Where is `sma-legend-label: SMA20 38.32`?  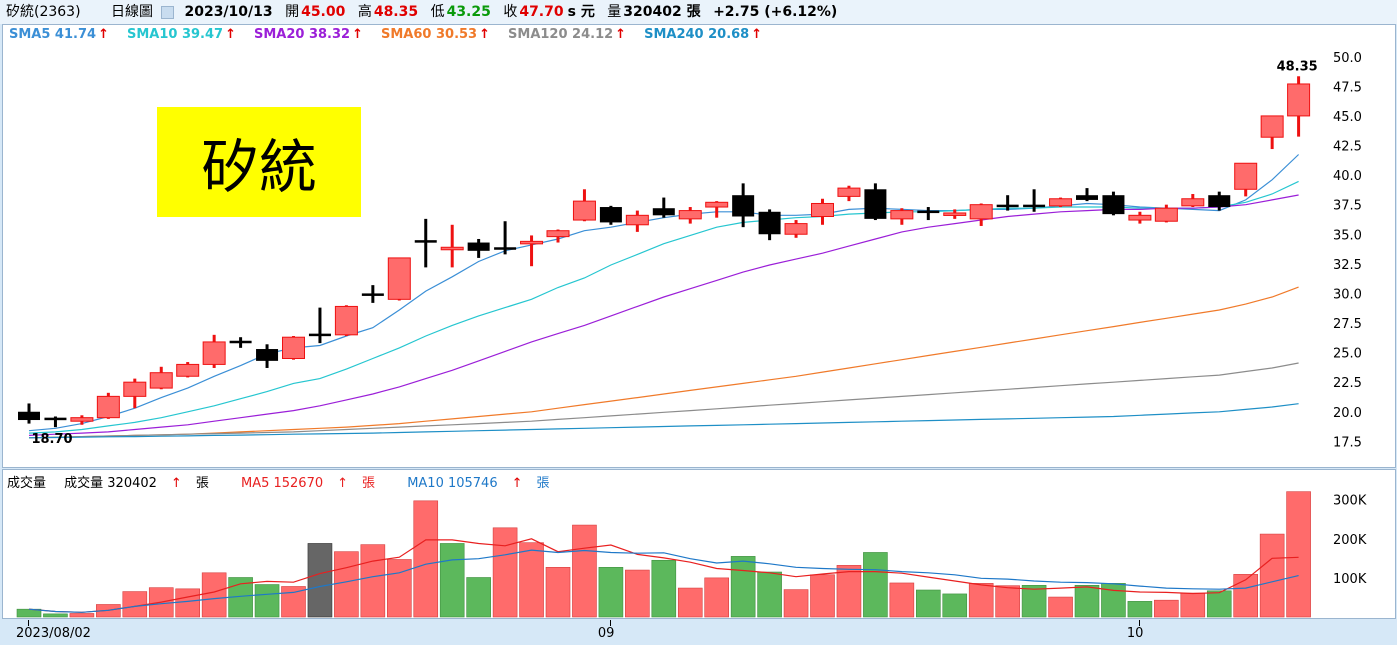
sma-legend-label: SMA20 38.32 is located at coordinates (302, 34).